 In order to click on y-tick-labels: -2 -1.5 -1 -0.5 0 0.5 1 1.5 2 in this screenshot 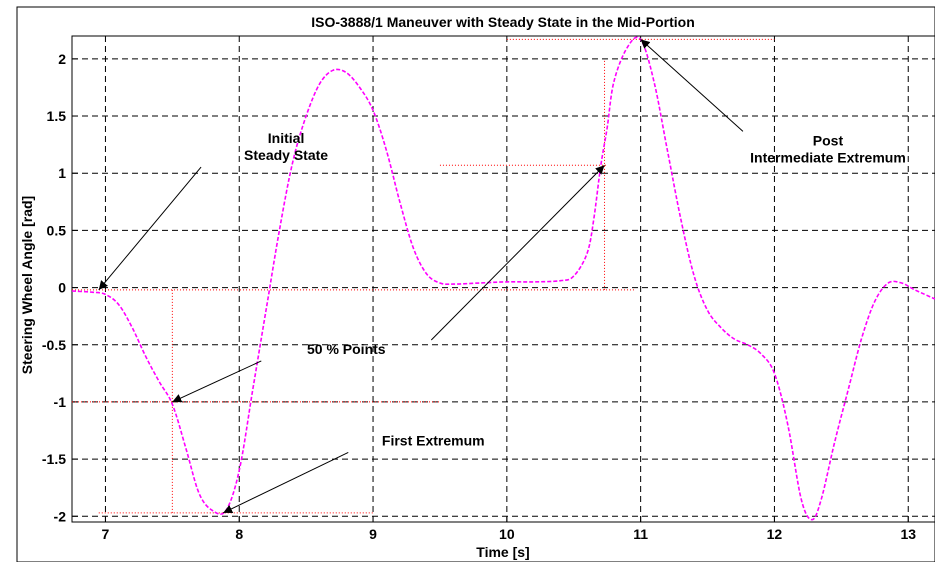, I will do `click(54, 287)`.